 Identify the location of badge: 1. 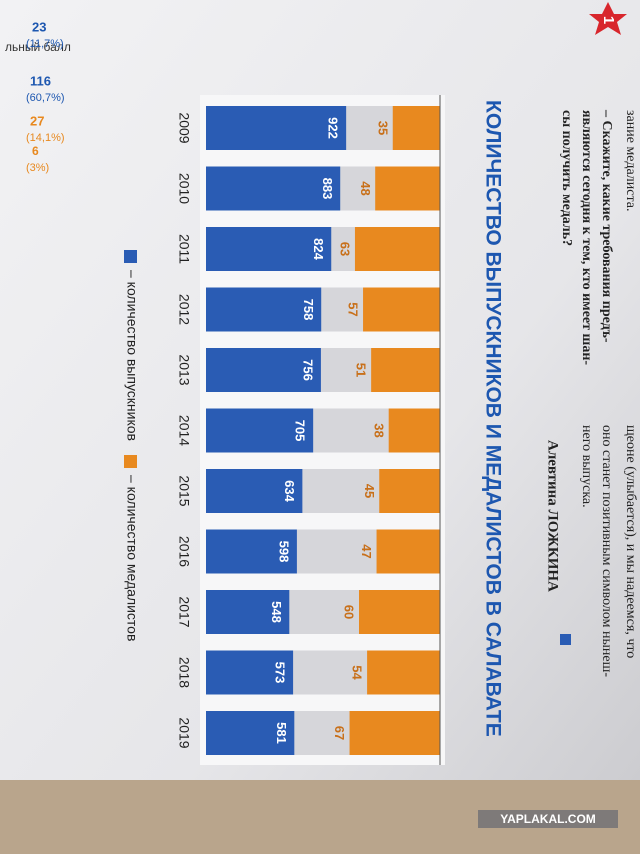
(608, 20).